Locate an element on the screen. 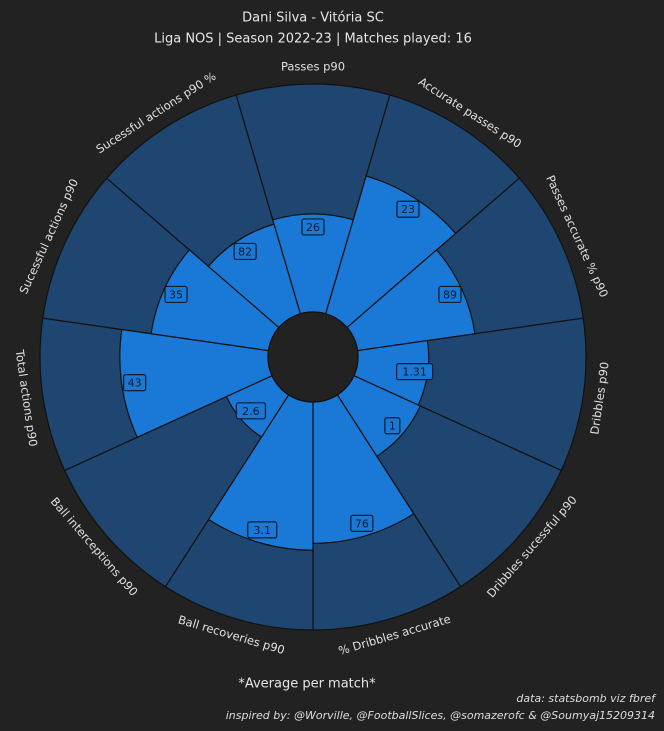 The width and height of the screenshot is (664, 731). value-label: 23 is located at coordinates (408, 209).